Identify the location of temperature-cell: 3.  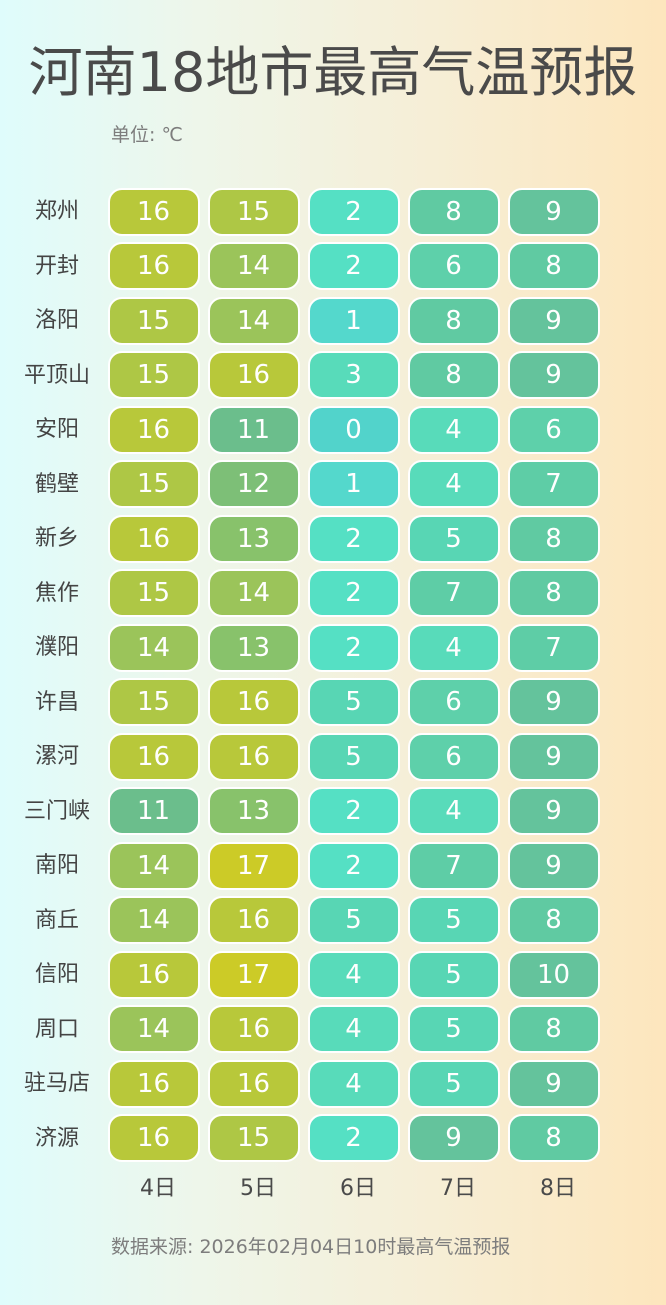
(353, 375).